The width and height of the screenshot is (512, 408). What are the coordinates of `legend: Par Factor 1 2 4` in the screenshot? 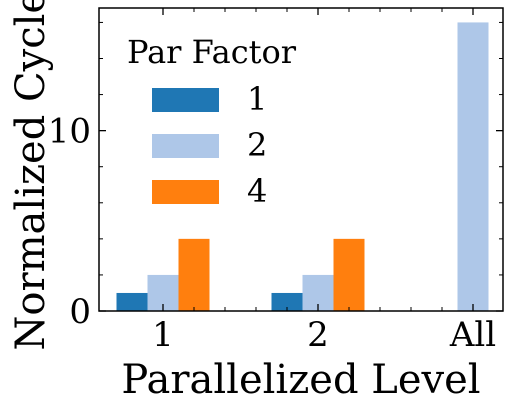 It's located at (212, 121).